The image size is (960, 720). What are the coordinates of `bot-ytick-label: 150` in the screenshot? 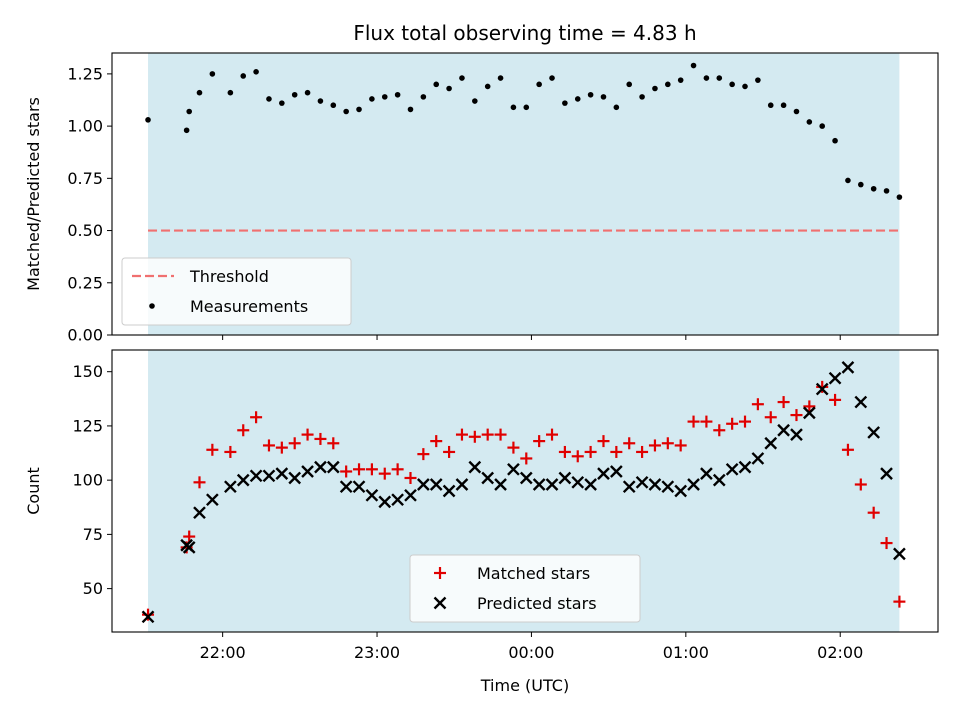 It's located at (87, 371).